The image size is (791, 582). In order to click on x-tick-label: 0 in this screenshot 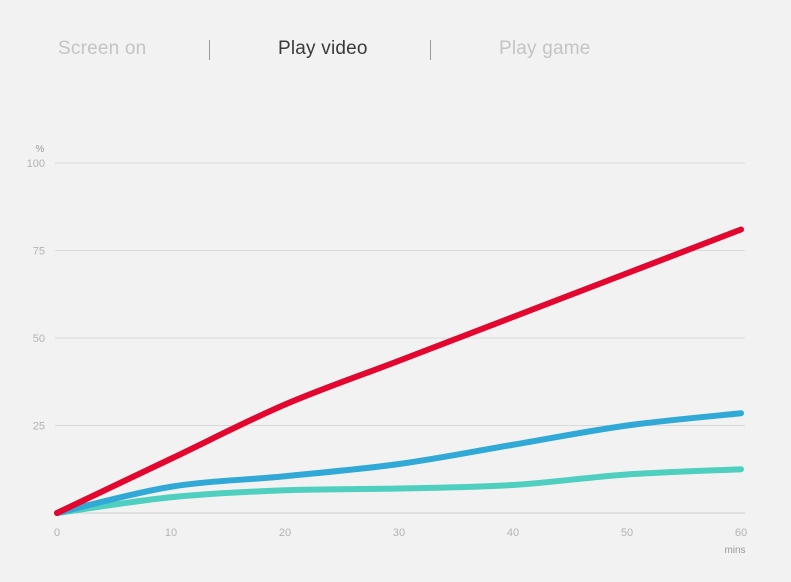, I will do `click(57, 533)`.